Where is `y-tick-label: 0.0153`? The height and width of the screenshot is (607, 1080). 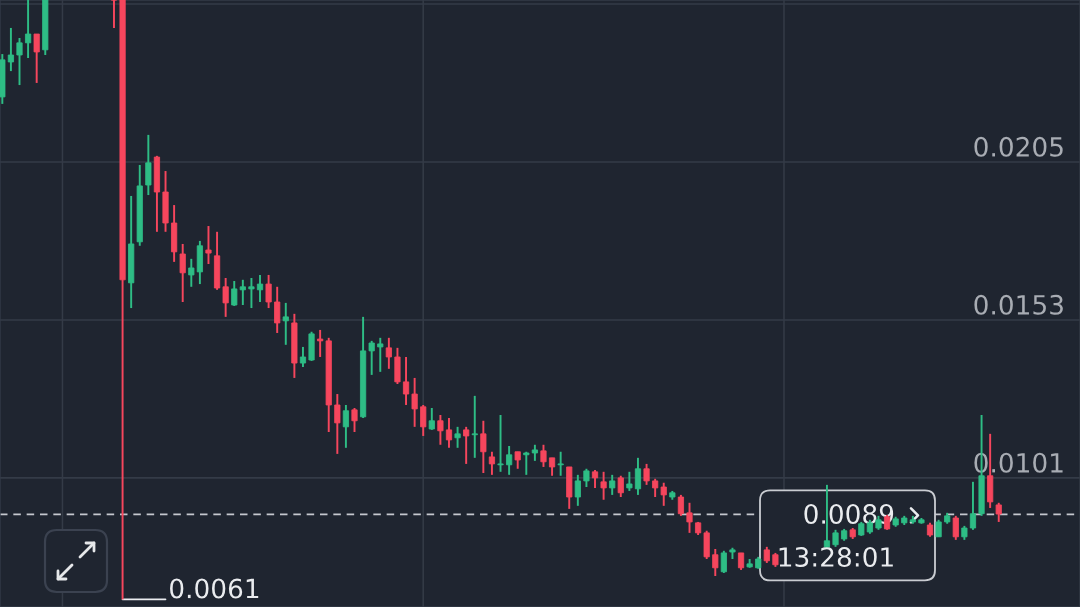 y-tick-label: 0.0153 is located at coordinates (1018, 304).